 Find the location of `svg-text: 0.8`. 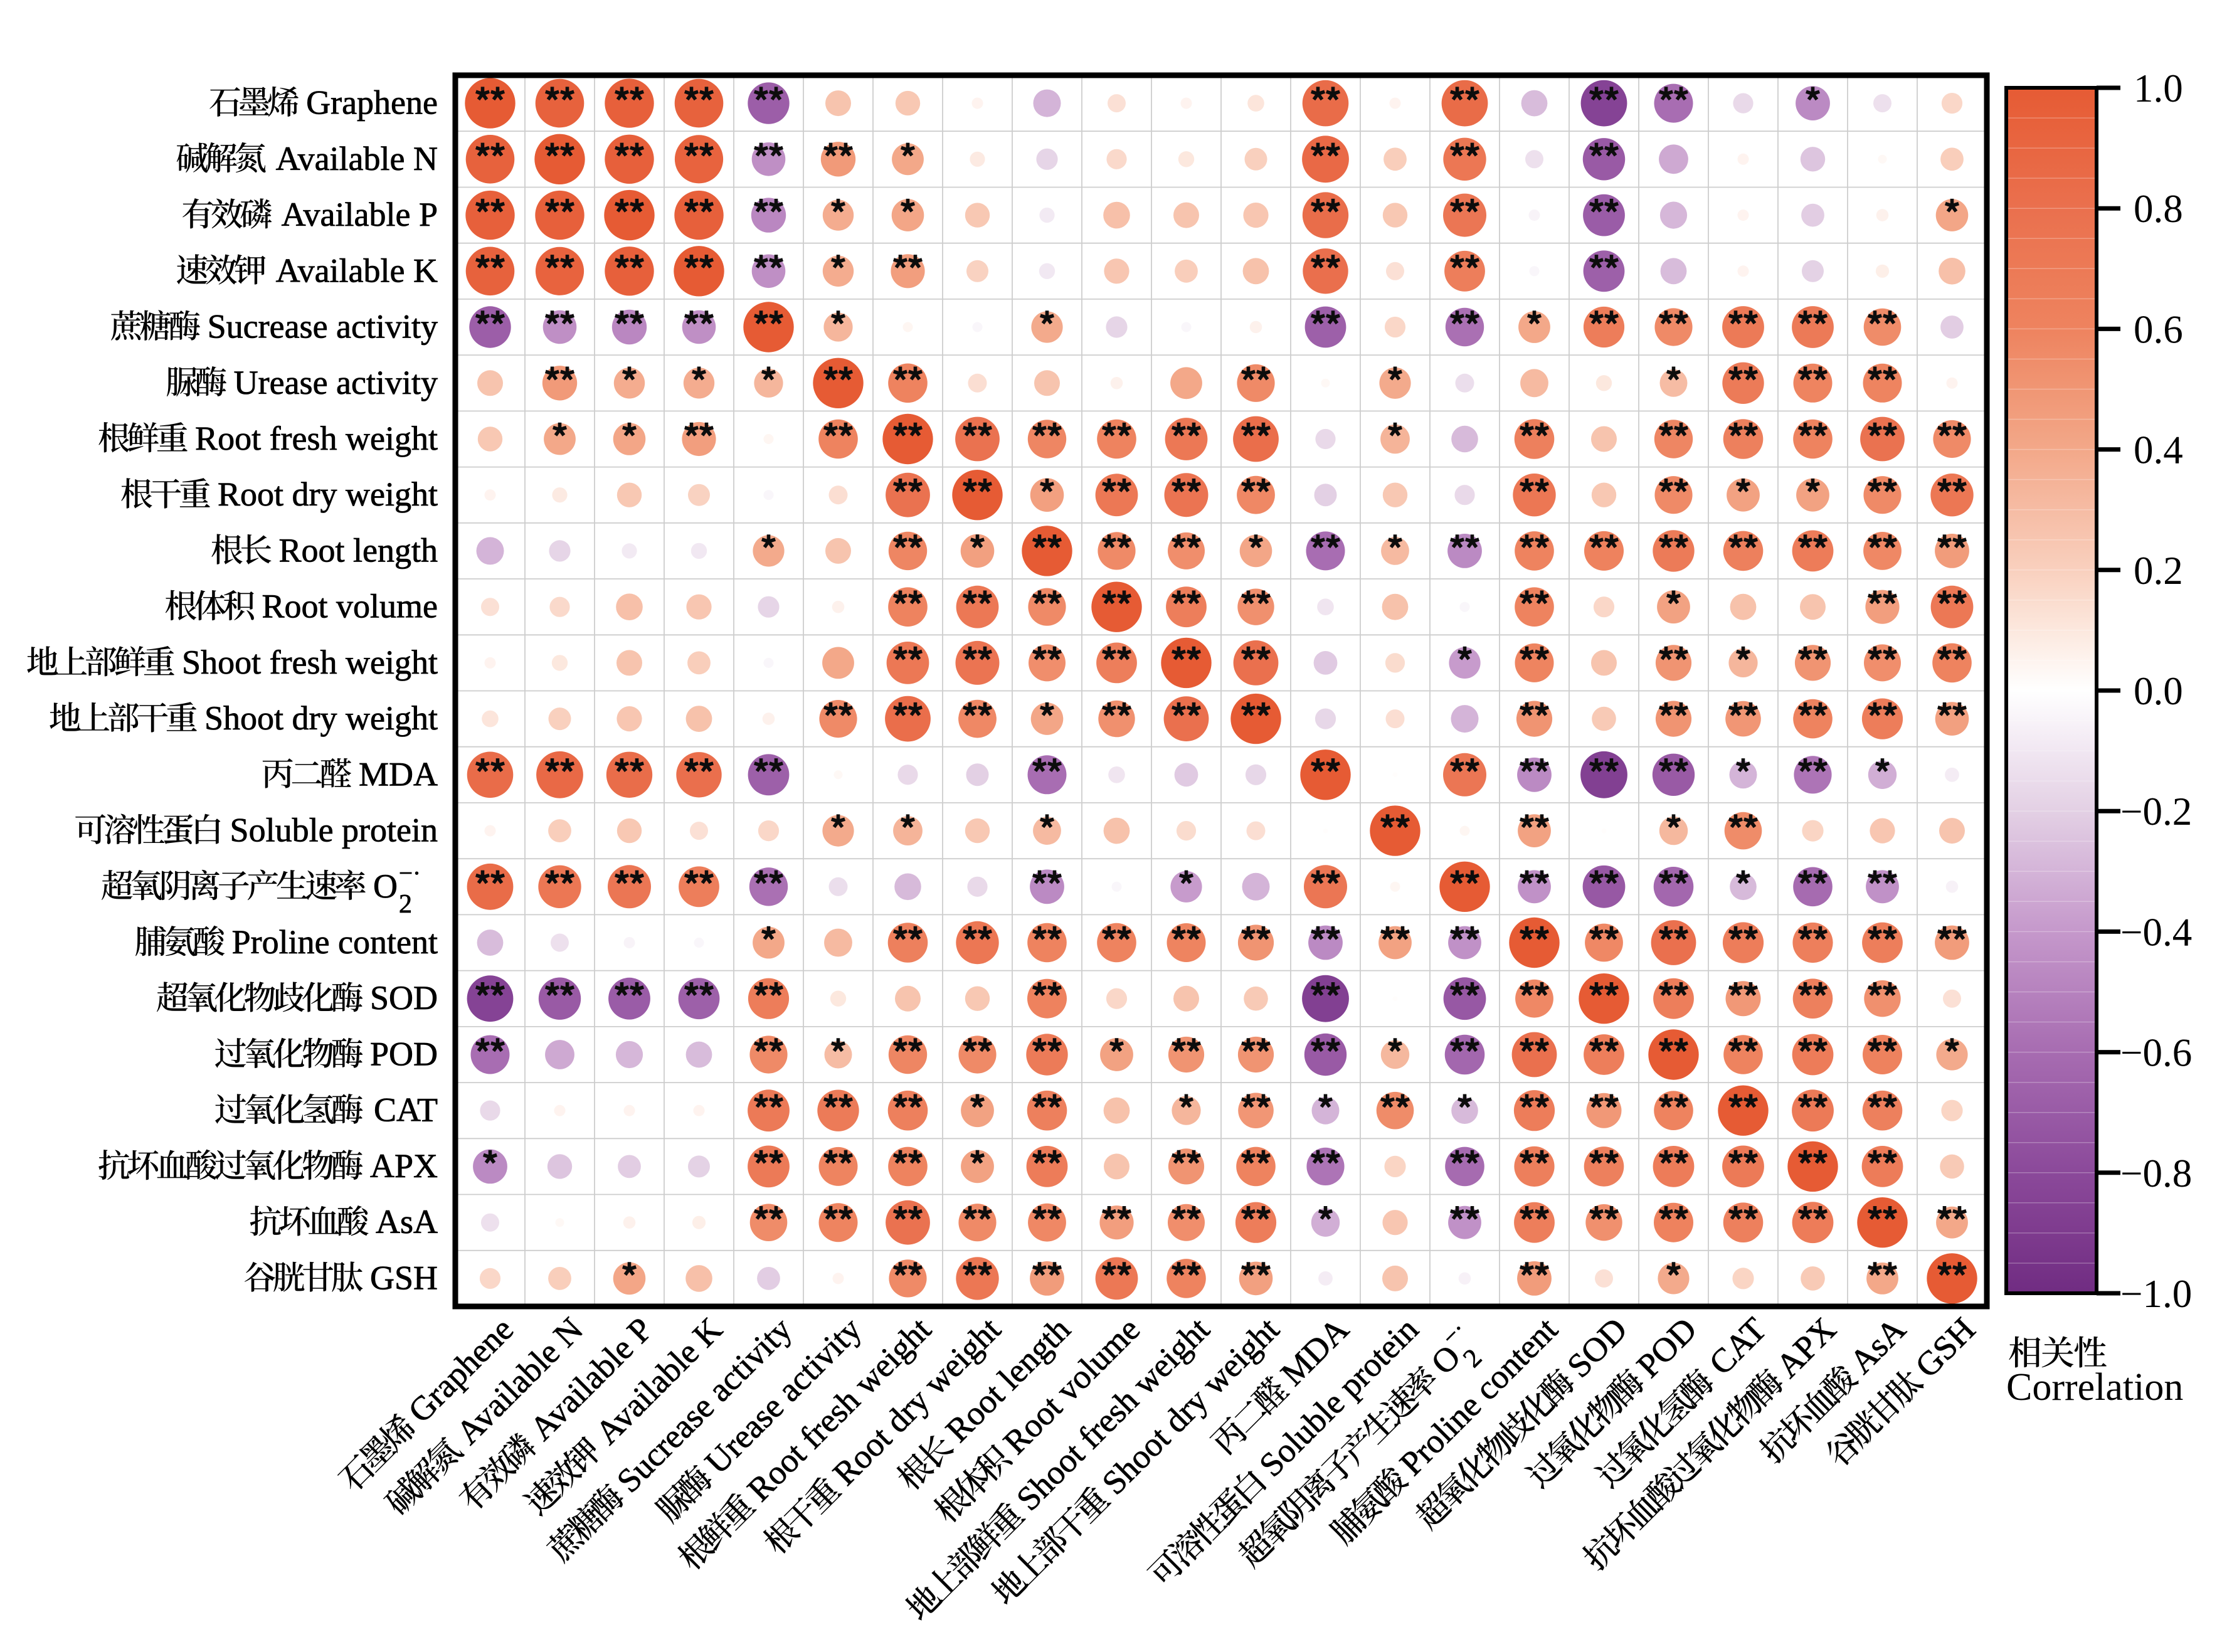

svg-text: 0.8 is located at coordinates (2158, 209).